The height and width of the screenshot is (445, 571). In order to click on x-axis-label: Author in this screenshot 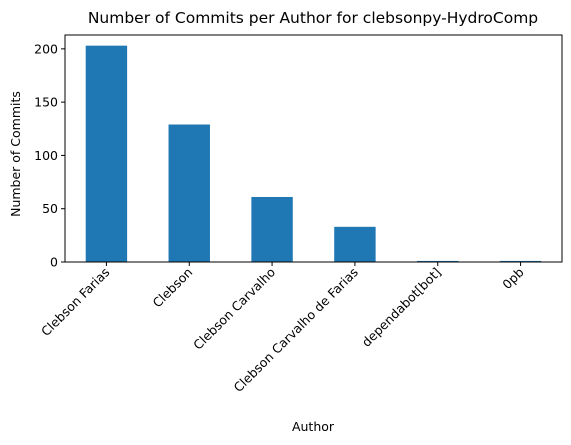, I will do `click(313, 426)`.